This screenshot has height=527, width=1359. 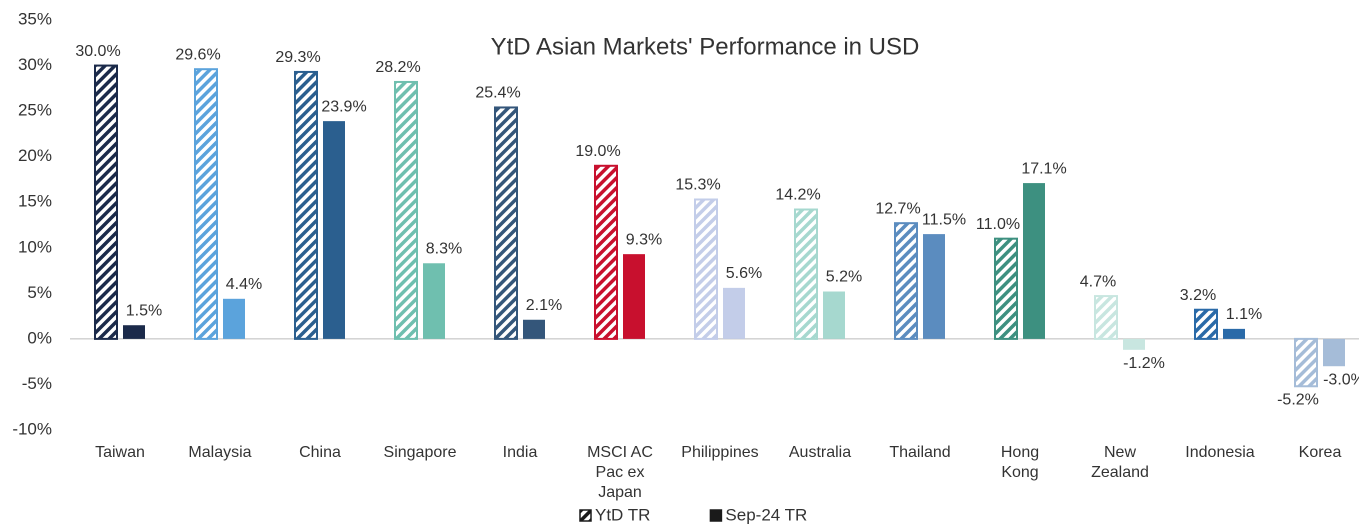 I want to click on value-label: 5.6%, so click(x=744, y=273).